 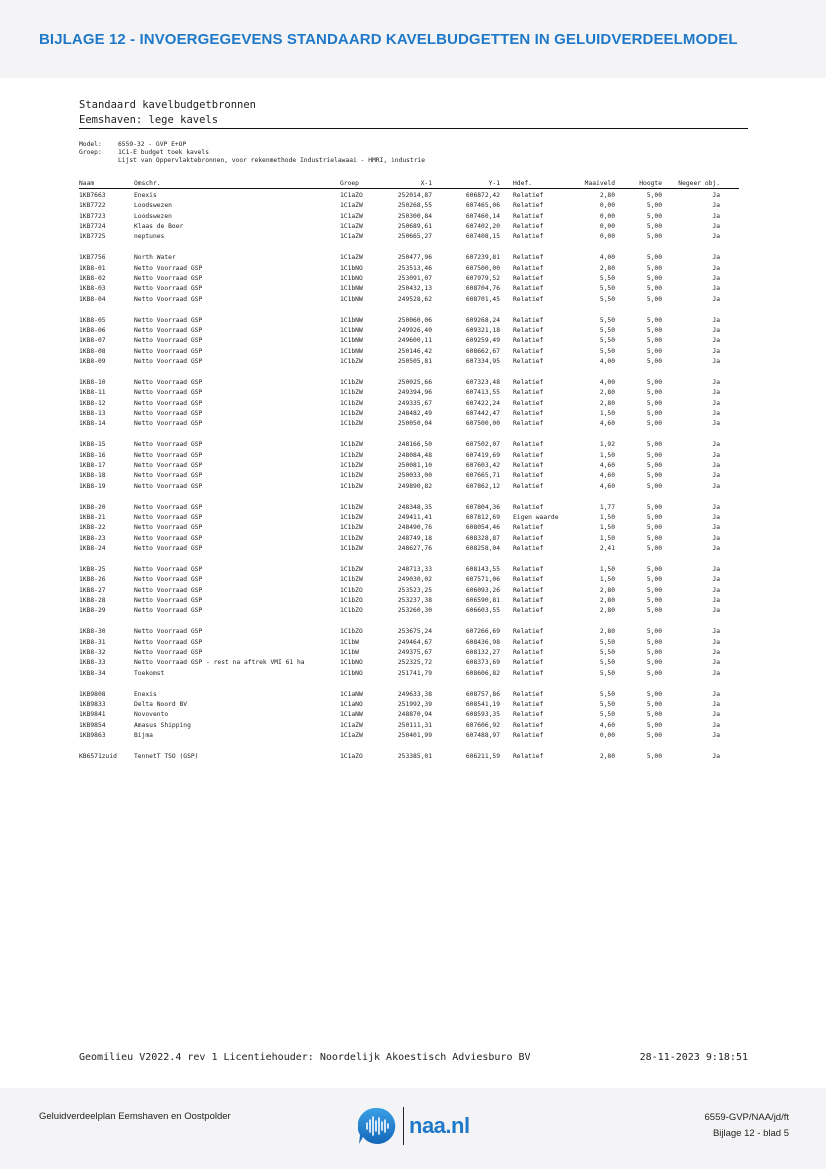 What do you see at coordinates (482, 424) in the screenshot?
I see `cell-y1: 607500,00` at bounding box center [482, 424].